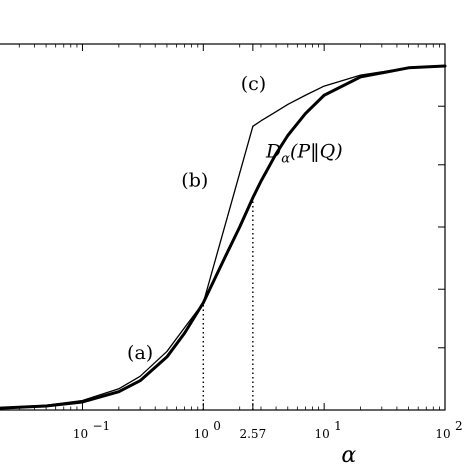 The width and height of the screenshot is (474, 474). Describe the element at coordinates (140, 353) in the screenshot. I see `annotation-0: (a)` at that location.